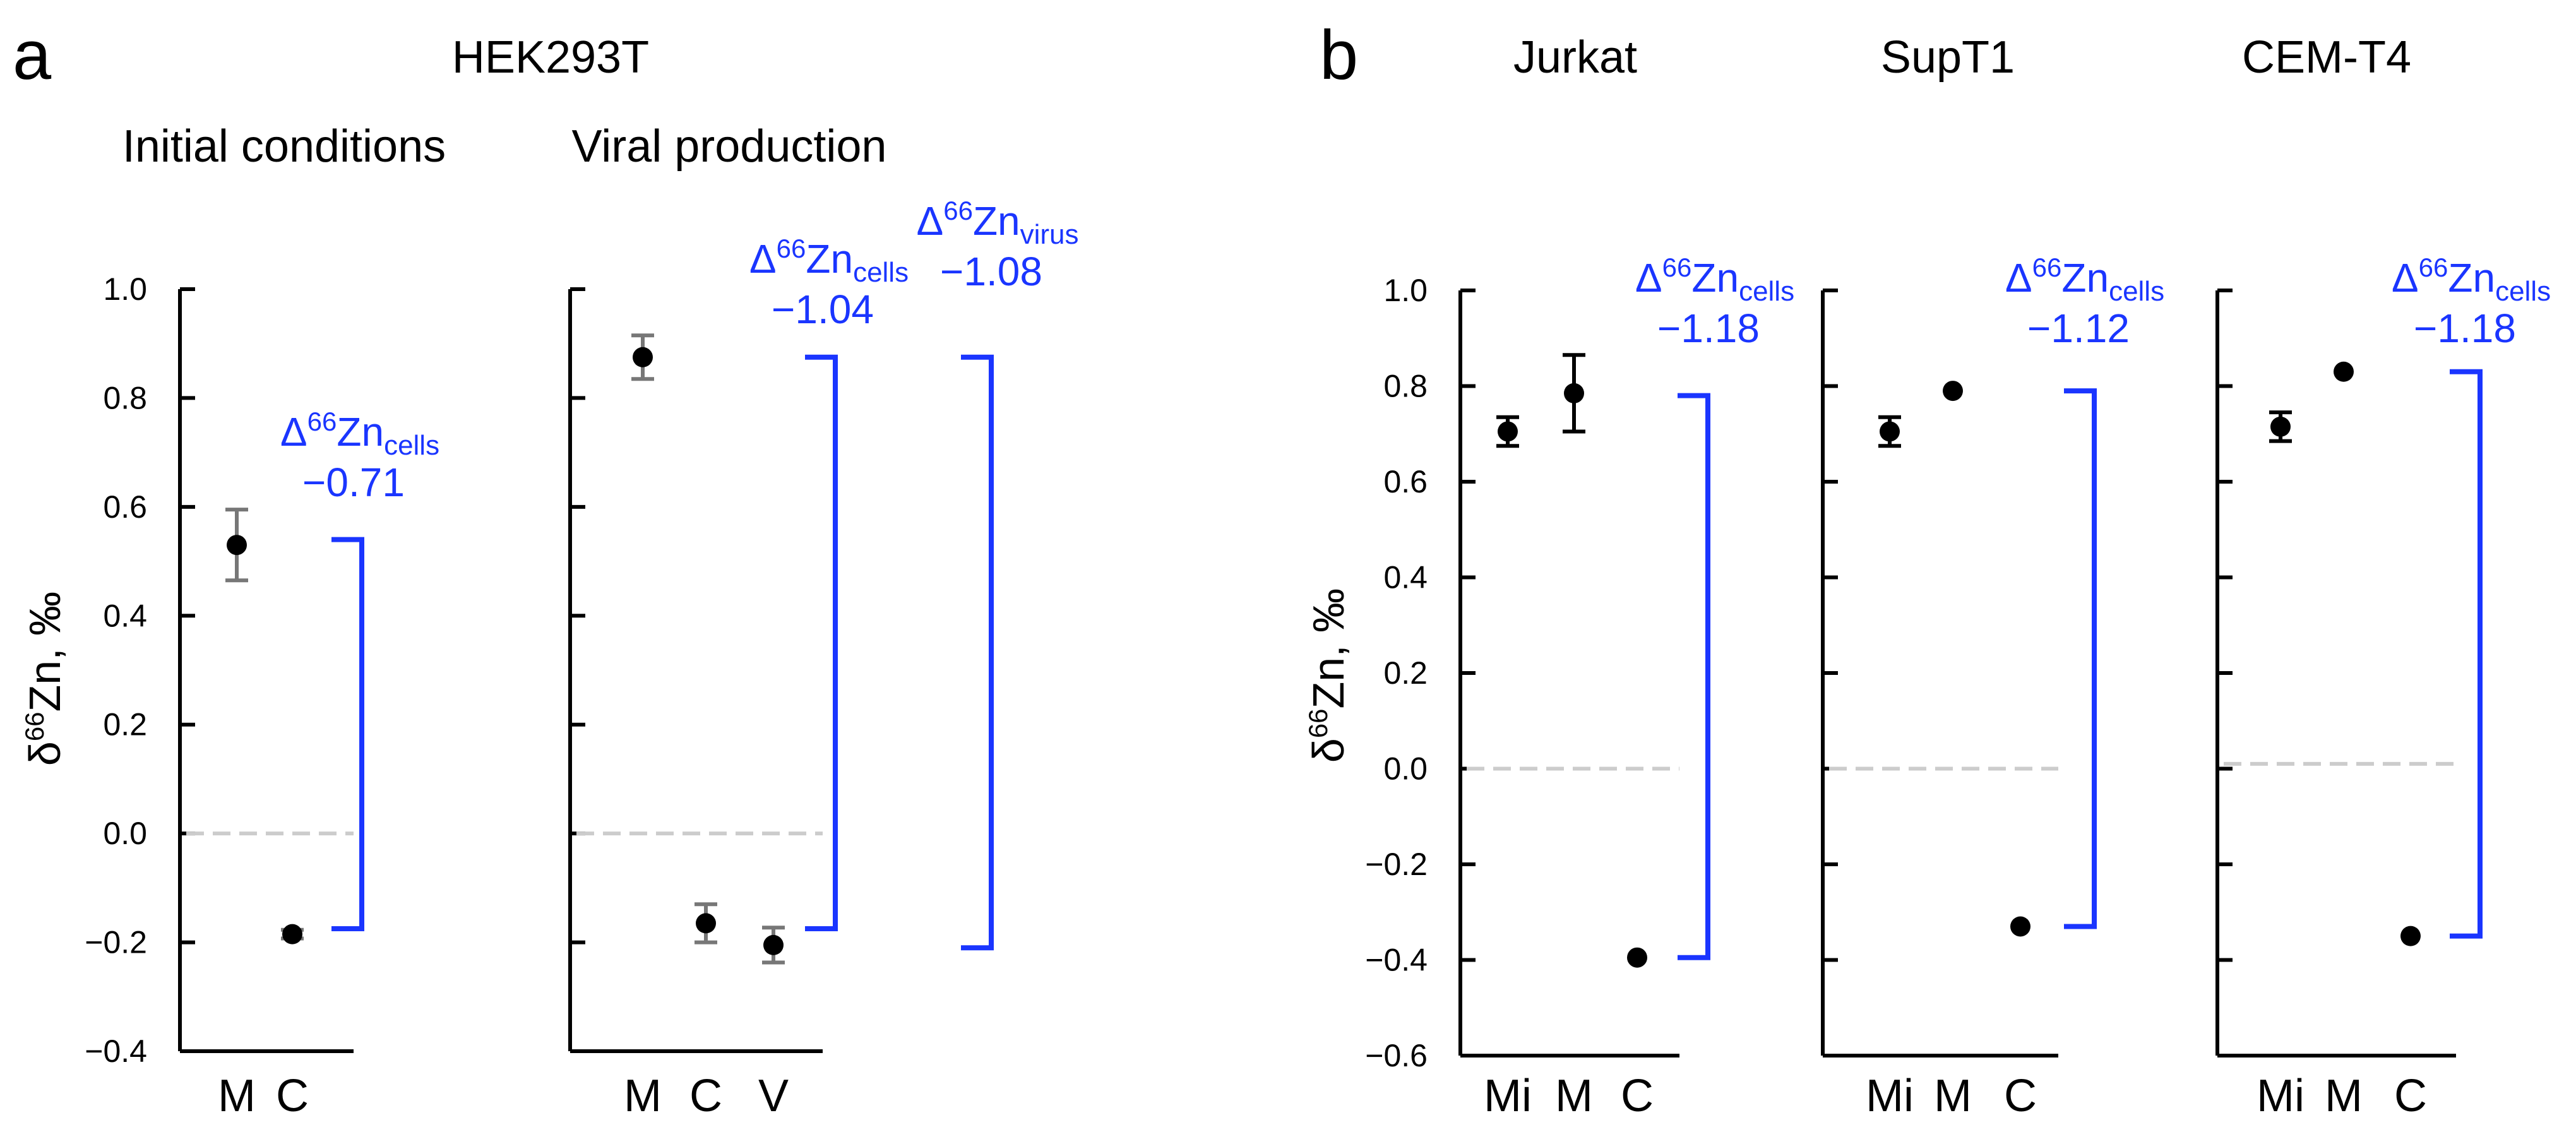 This screenshot has width=2576, height=1132. What do you see at coordinates (284, 146) in the screenshot?
I see `chart-title: Initial conditions` at bounding box center [284, 146].